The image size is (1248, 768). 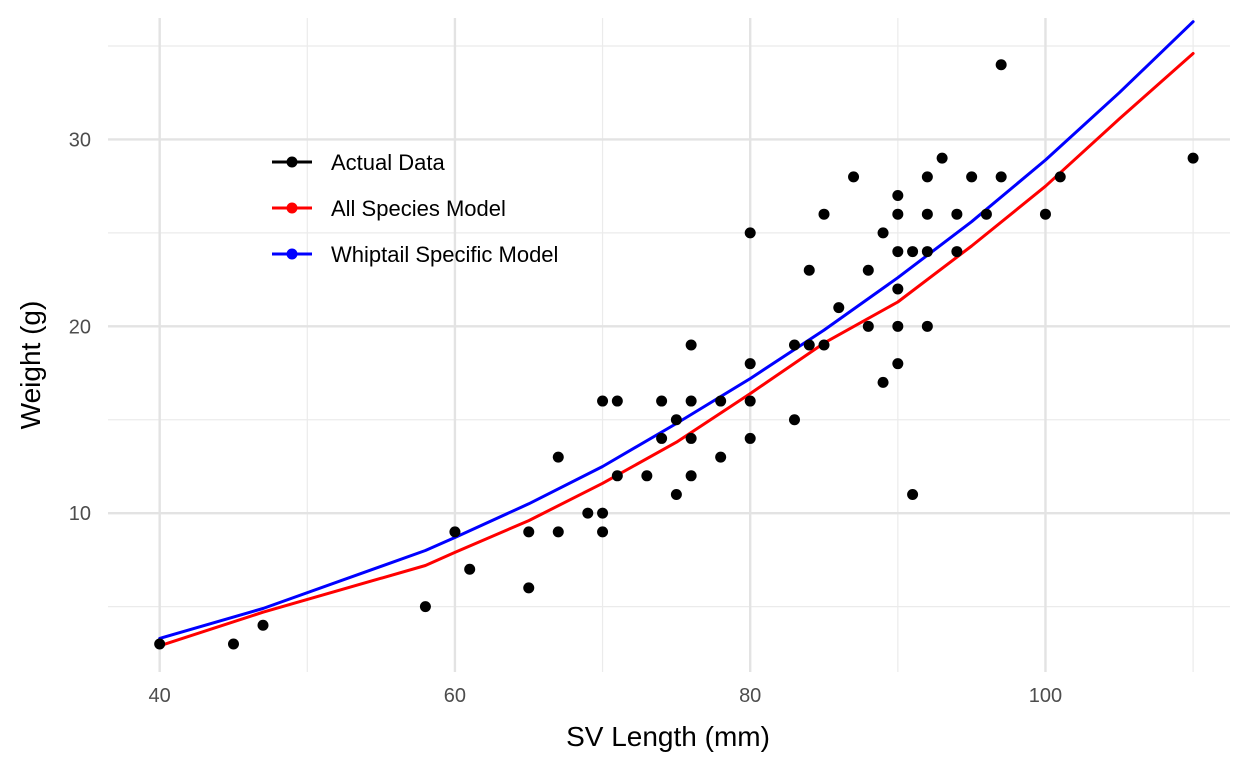 I want to click on y-tick-label: 20, so click(x=80, y=327).